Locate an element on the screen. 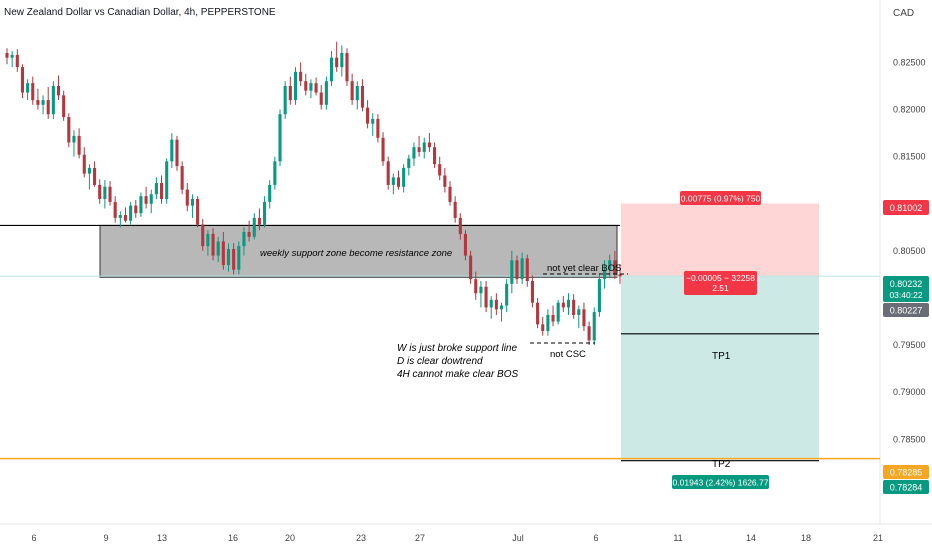  time-tick-label: 6 is located at coordinates (595, 538).